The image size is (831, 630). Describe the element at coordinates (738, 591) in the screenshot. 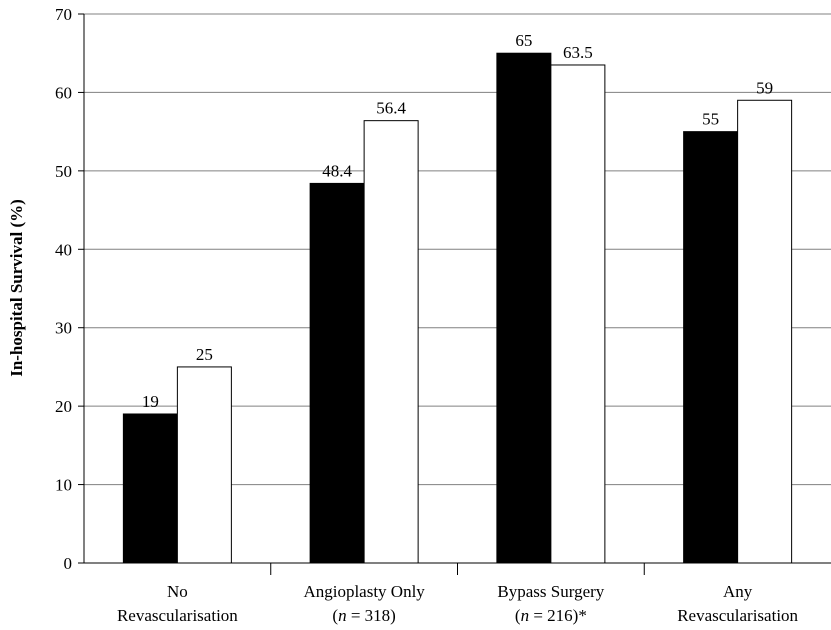

I see `category-label-line1: Any` at that location.